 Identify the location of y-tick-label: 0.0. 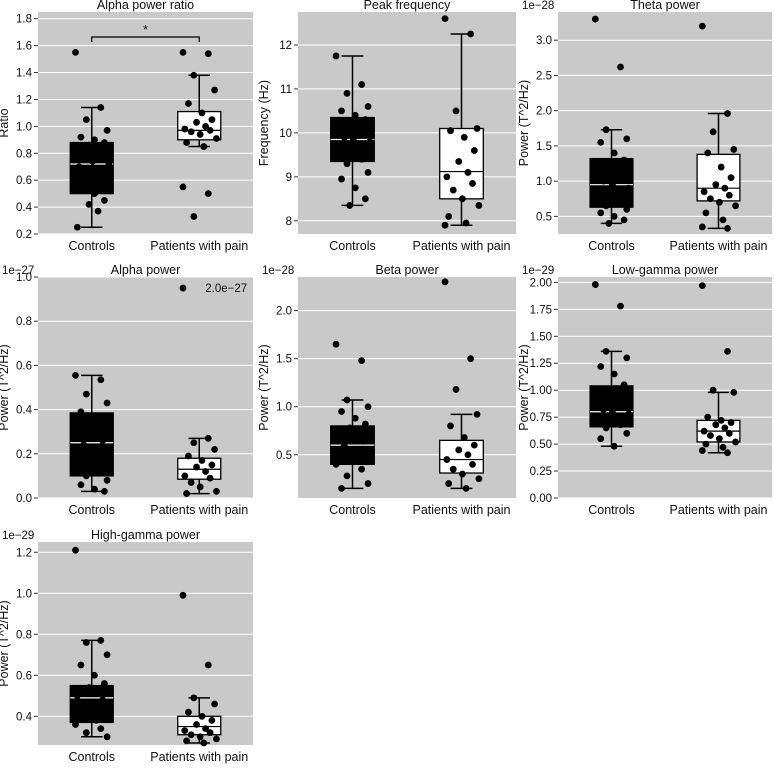
(24, 499).